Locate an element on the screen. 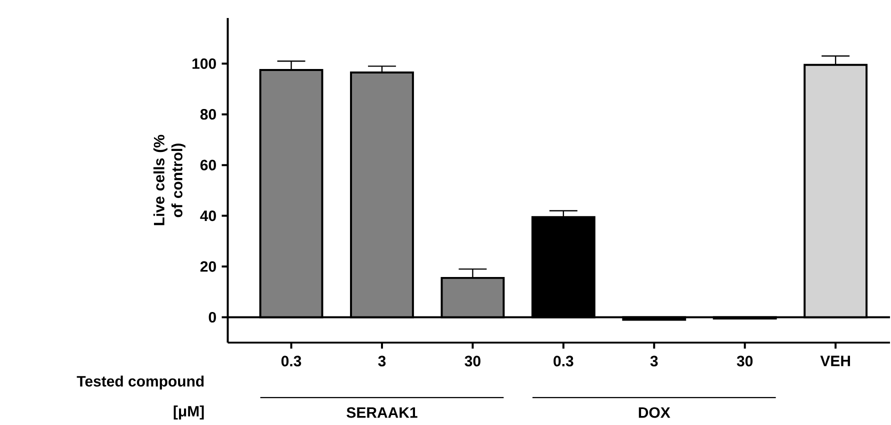 This screenshot has width=891, height=425. y-tick-label: 80 is located at coordinates (208, 114).